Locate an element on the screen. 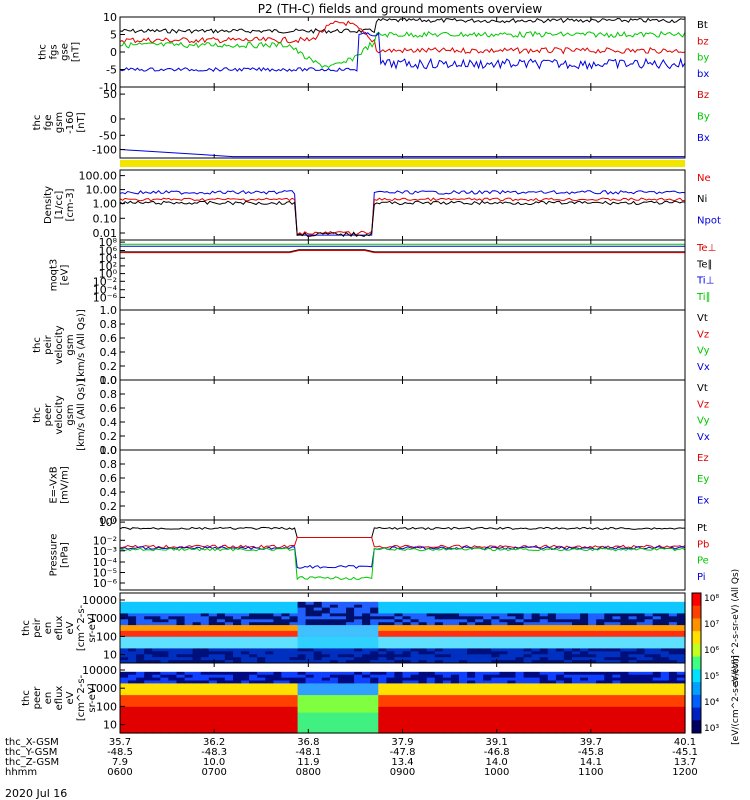 This screenshot has width=750, height=800. legend-density-1: Ni is located at coordinates (702, 199).